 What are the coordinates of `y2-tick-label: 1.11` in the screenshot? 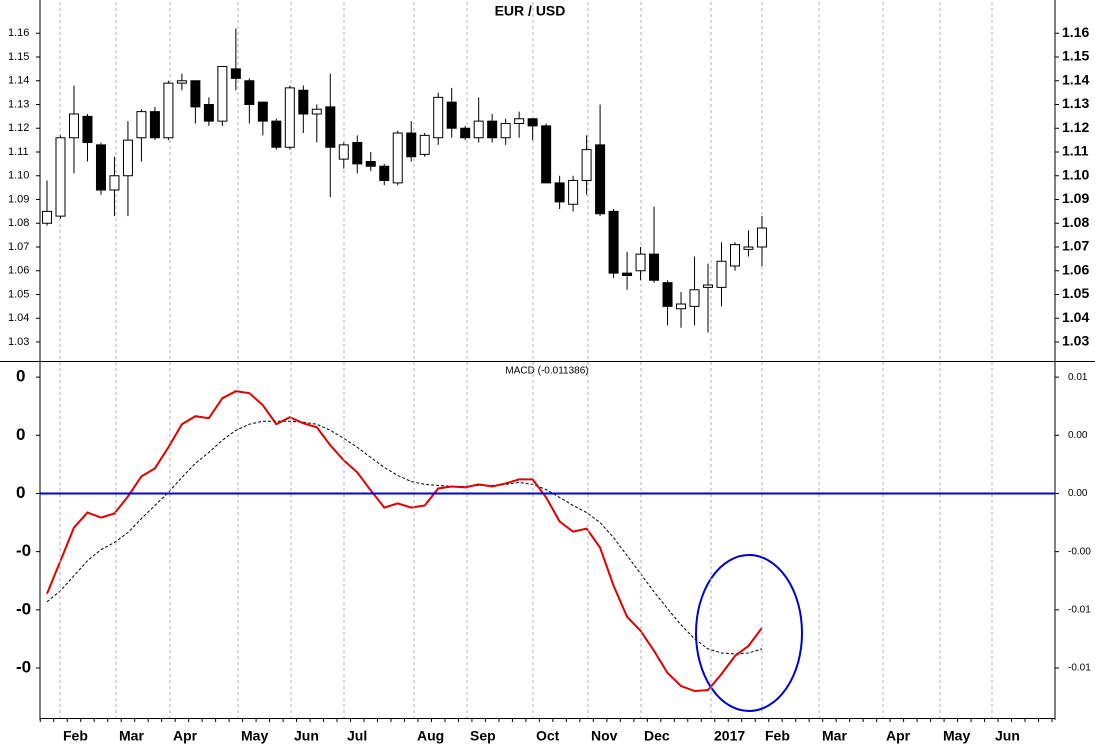 It's located at (1075, 151).